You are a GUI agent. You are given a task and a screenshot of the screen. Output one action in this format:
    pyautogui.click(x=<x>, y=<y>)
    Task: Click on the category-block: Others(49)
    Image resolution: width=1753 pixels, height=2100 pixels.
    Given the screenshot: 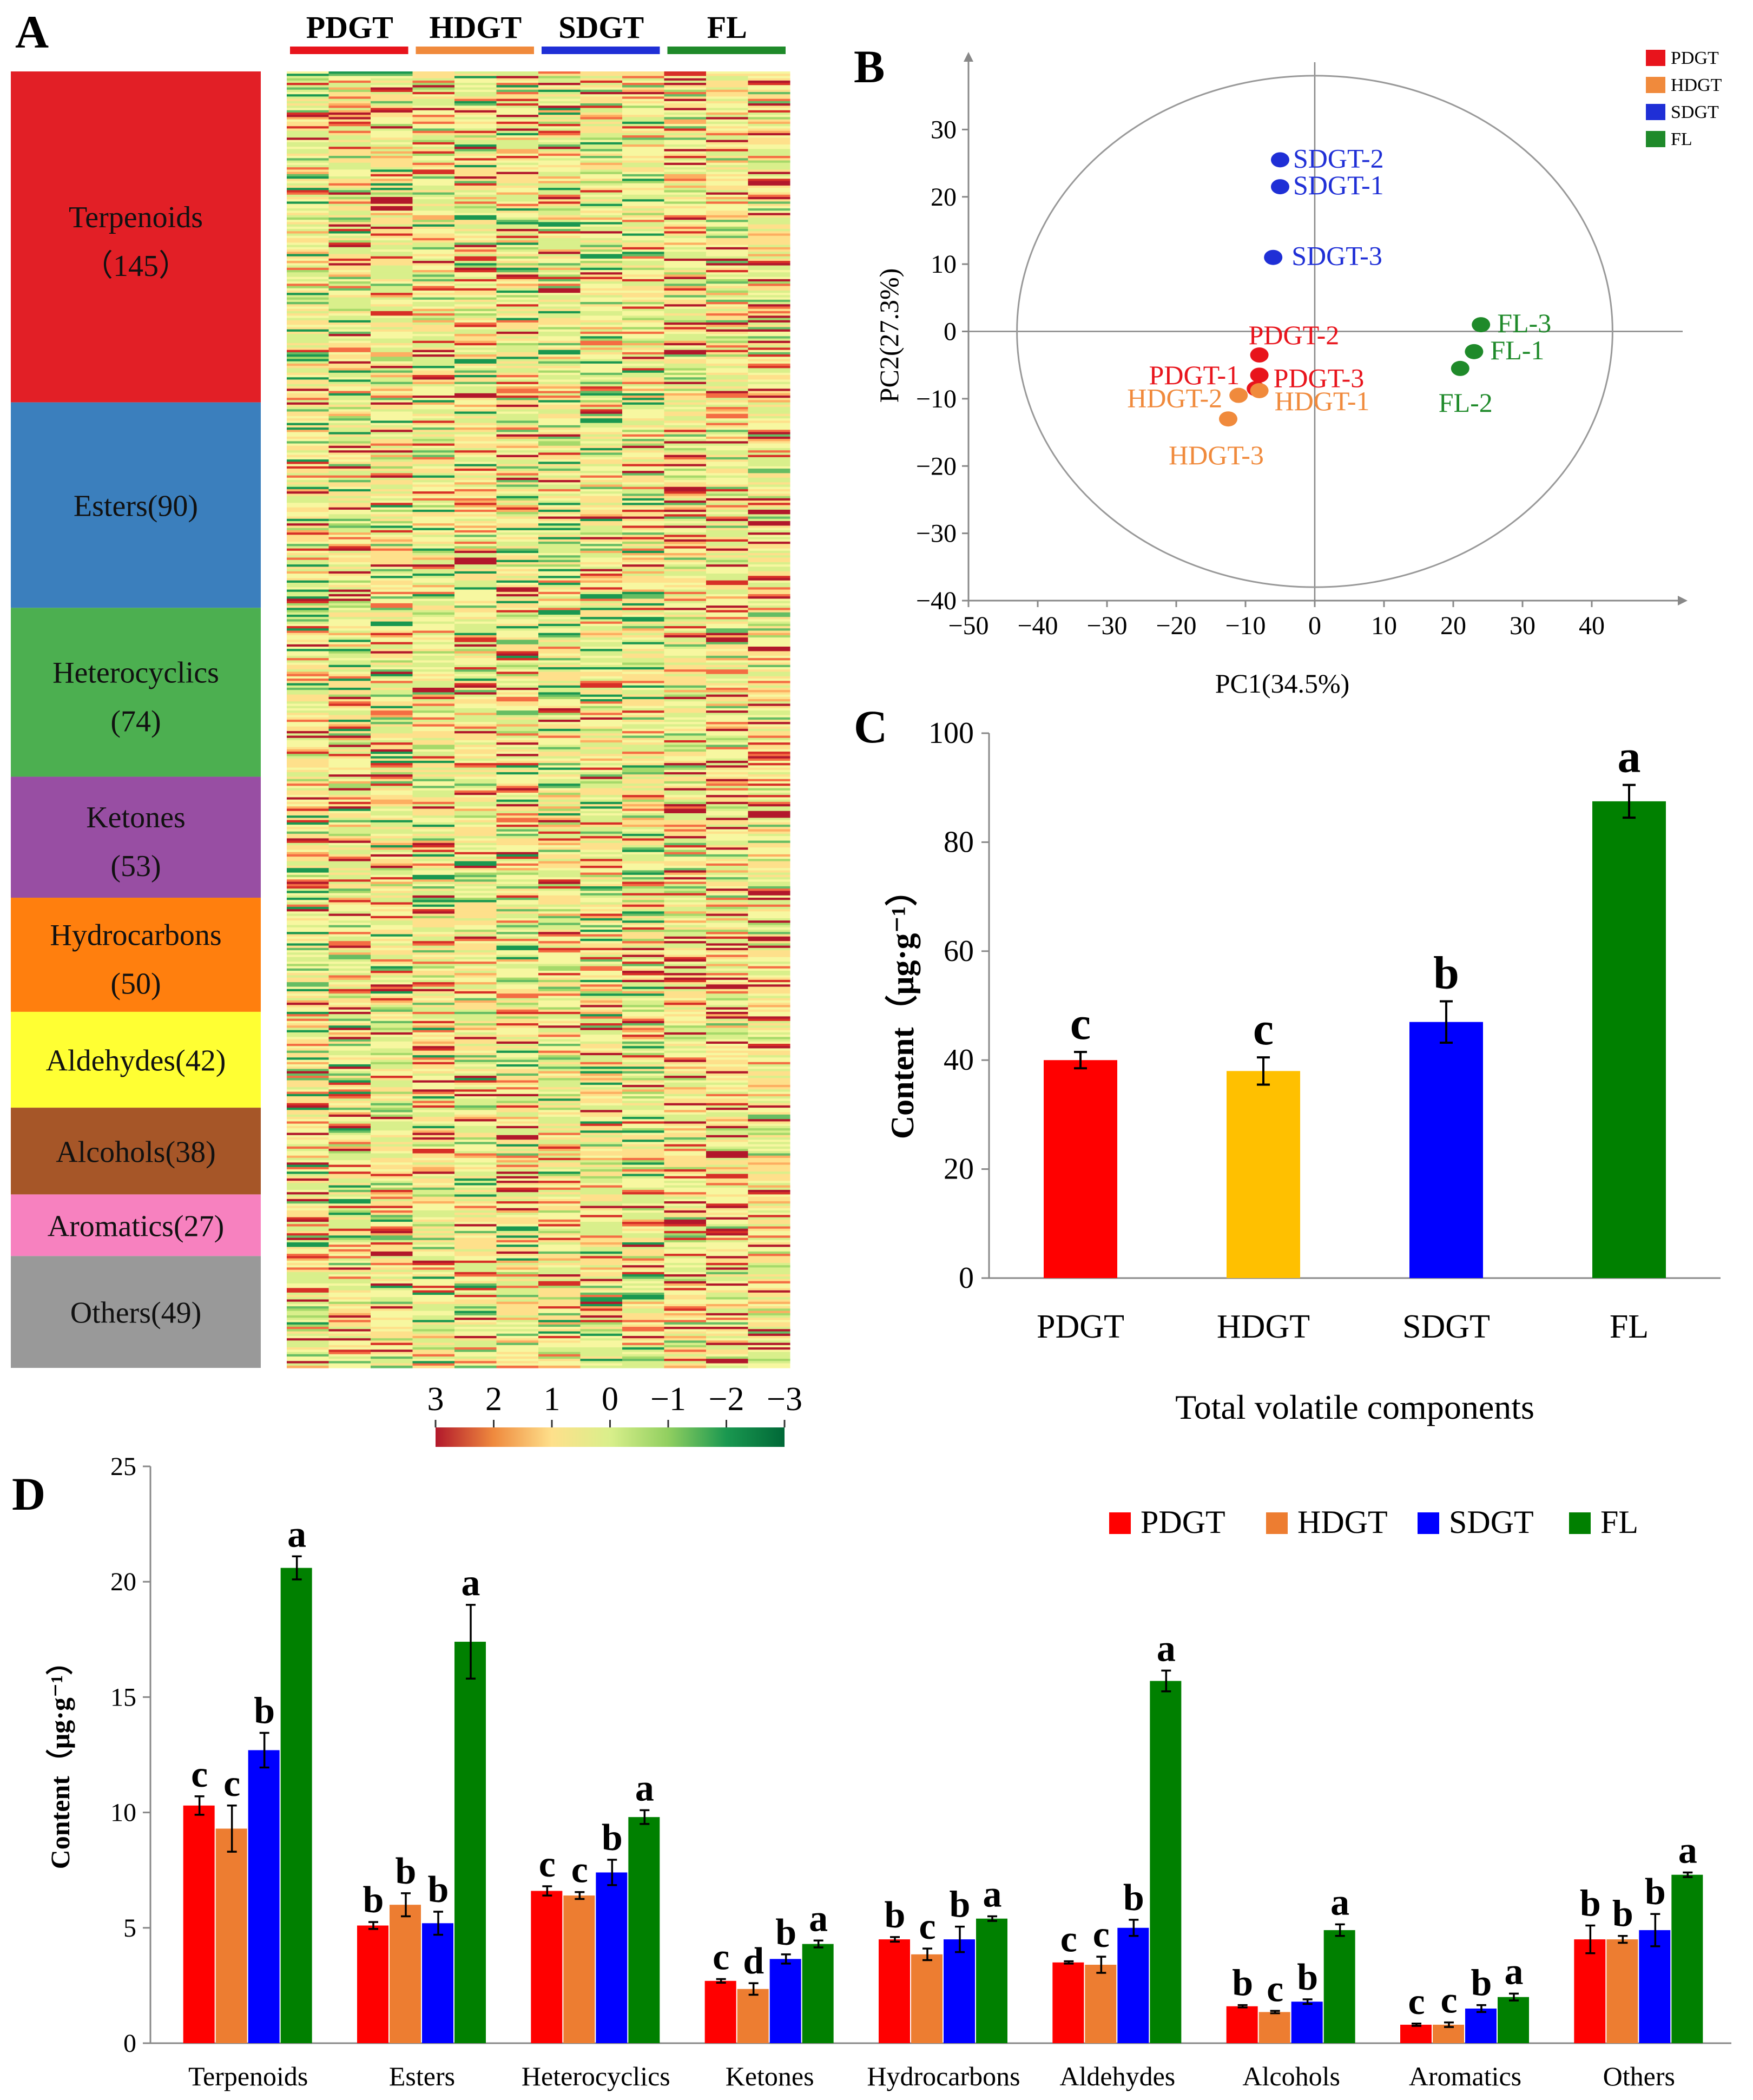 What is the action you would take?
    pyautogui.click(x=136, y=1312)
    